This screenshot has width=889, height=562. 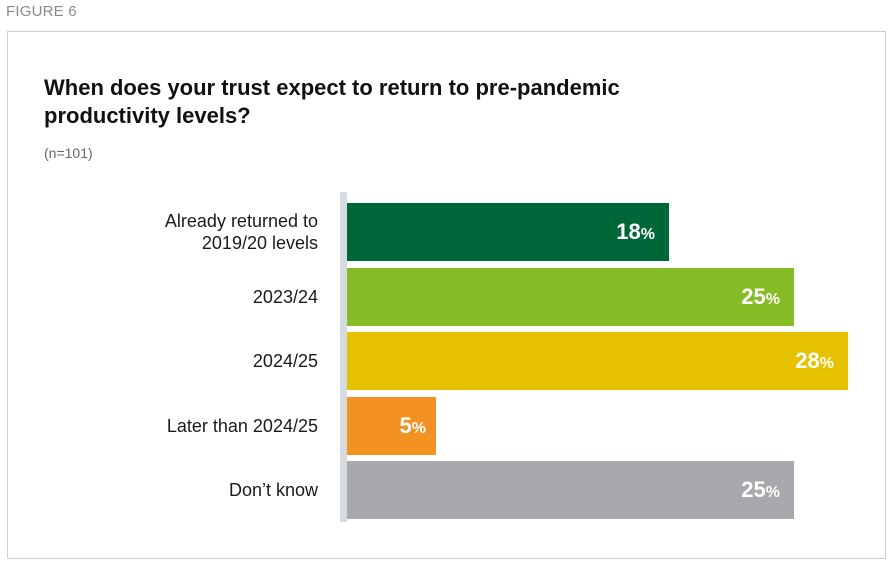 I want to click on category-label-text: Already returned to 2019/20 levels, so click(x=241, y=232).